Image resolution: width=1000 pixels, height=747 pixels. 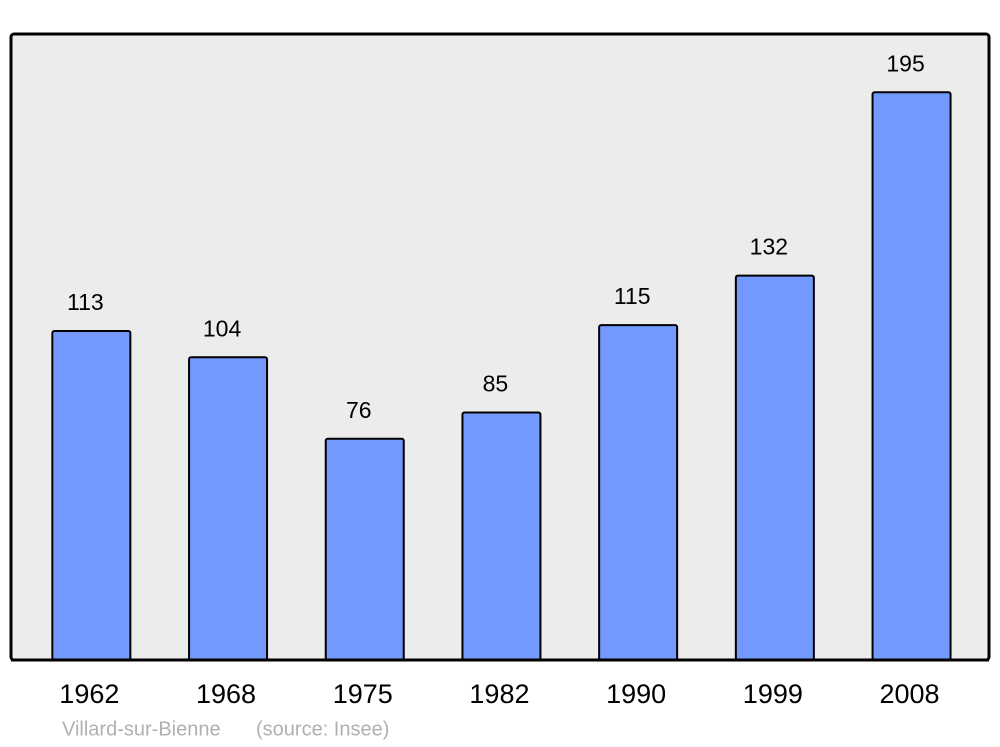 What do you see at coordinates (905, 63) in the screenshot?
I see `data-label: 195` at bounding box center [905, 63].